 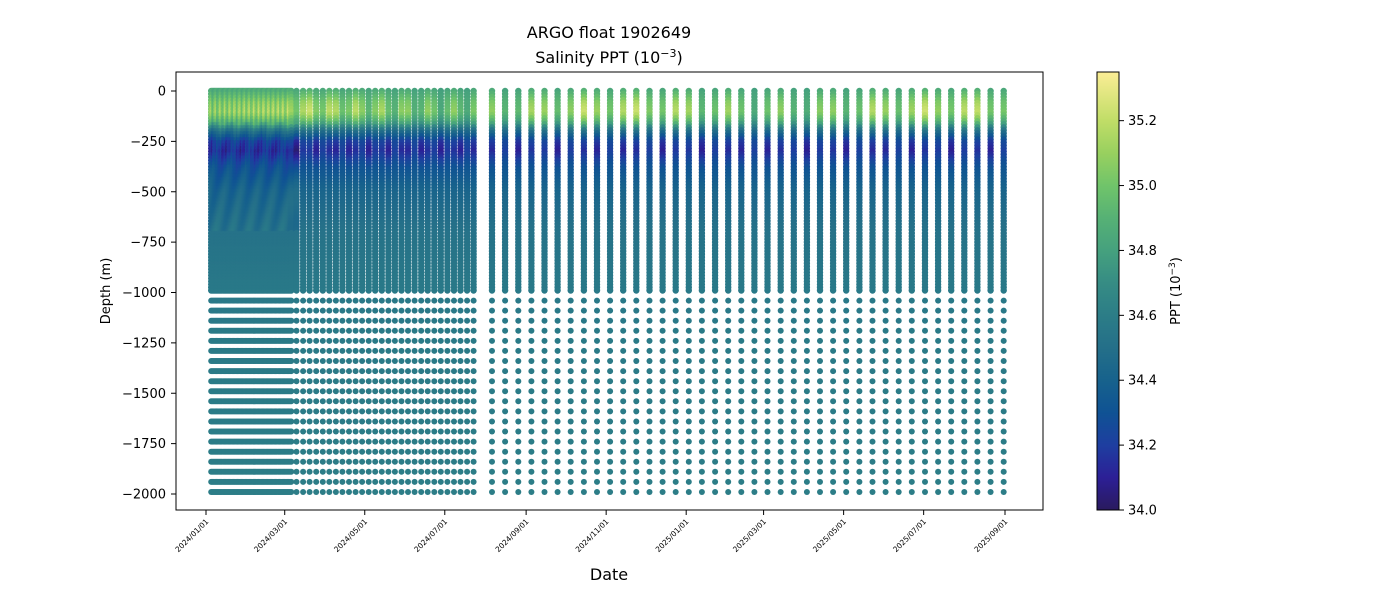 I want to click on chart-subtitle: Salinity PPT (10−3), so click(x=609, y=57).